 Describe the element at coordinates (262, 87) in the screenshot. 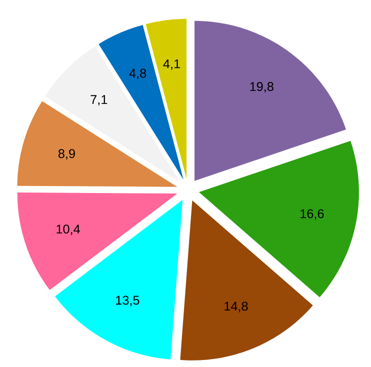

I see `data-label: 19,8` at that location.